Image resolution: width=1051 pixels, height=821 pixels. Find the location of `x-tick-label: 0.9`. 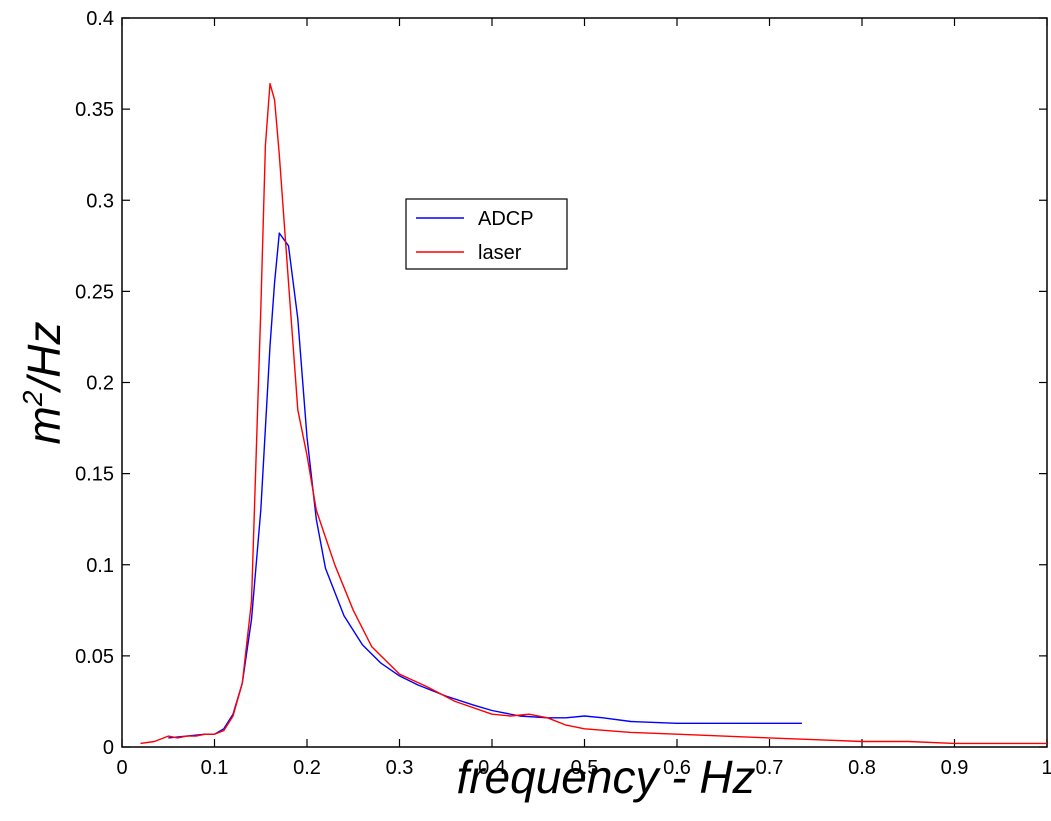

x-tick-label: 0.9 is located at coordinates (955, 768).